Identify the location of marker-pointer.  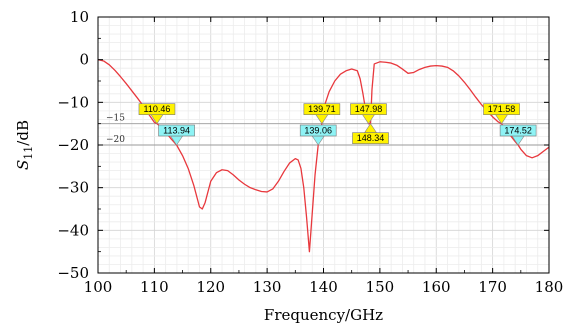
(318, 140).